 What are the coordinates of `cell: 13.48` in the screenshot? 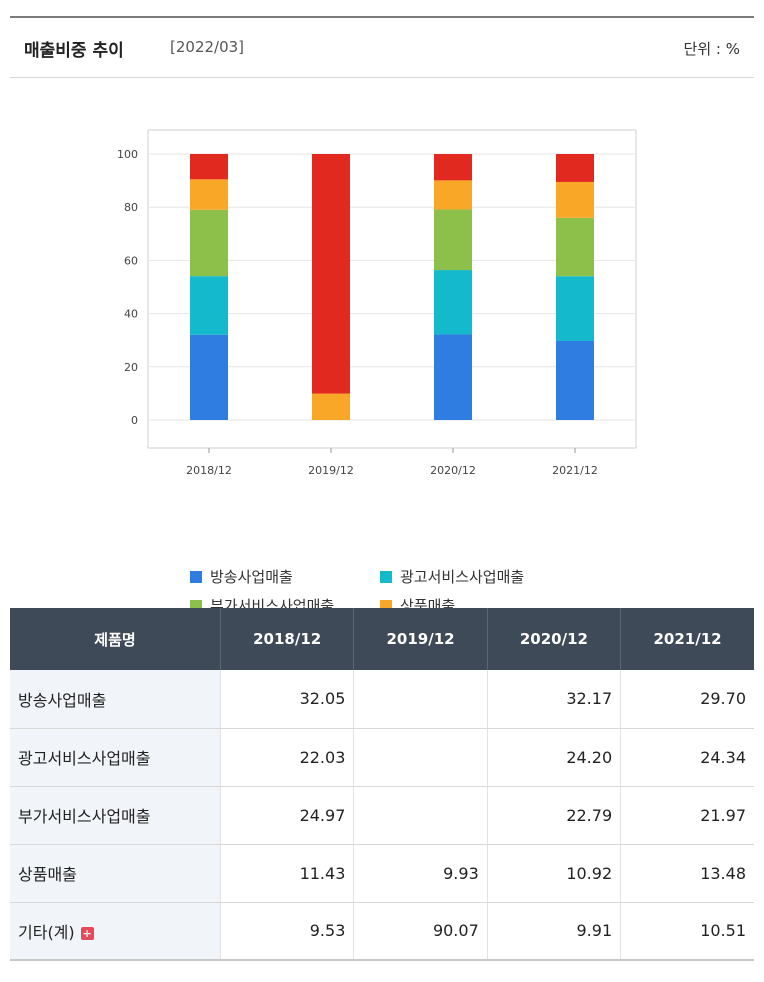 It's located at (687, 873).